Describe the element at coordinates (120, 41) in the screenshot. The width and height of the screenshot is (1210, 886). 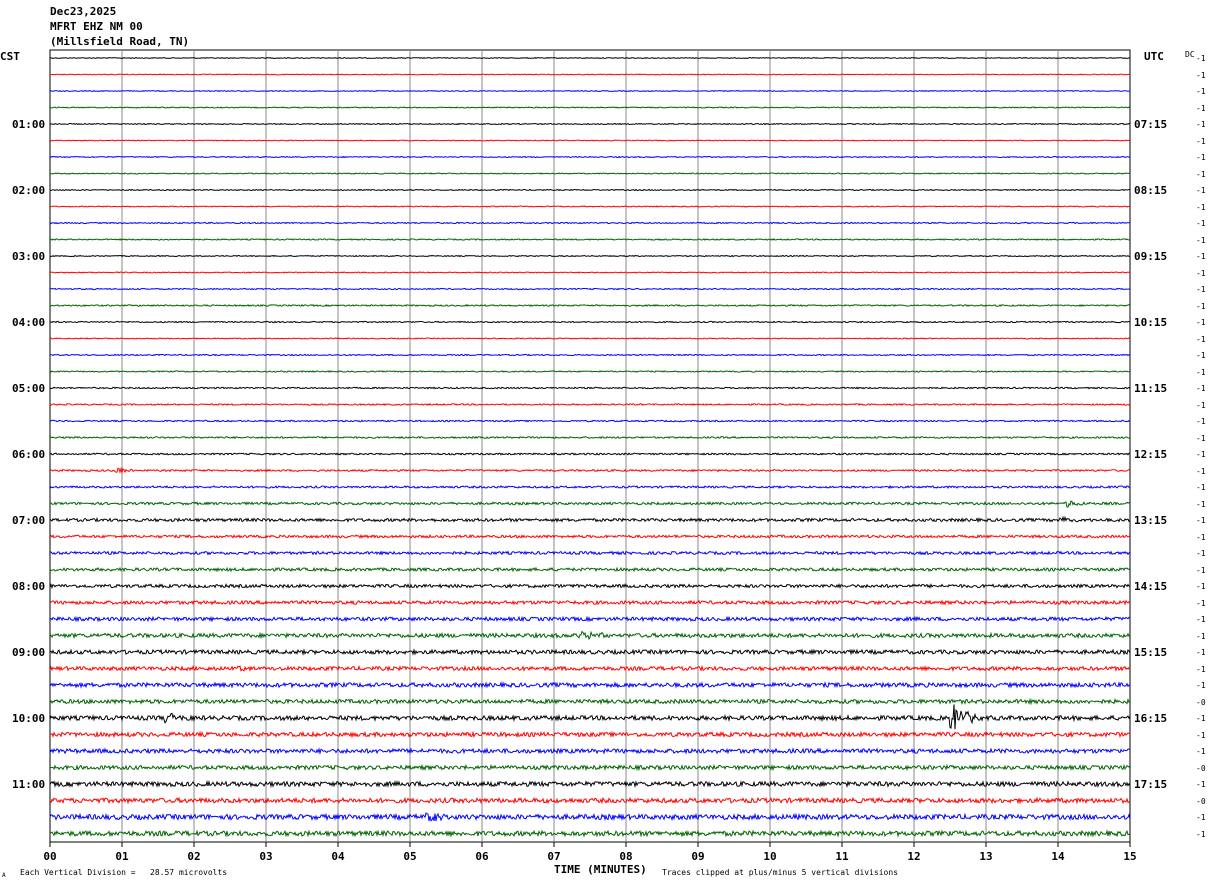
I see `header-location: (Millsfield Road, TN)` at that location.